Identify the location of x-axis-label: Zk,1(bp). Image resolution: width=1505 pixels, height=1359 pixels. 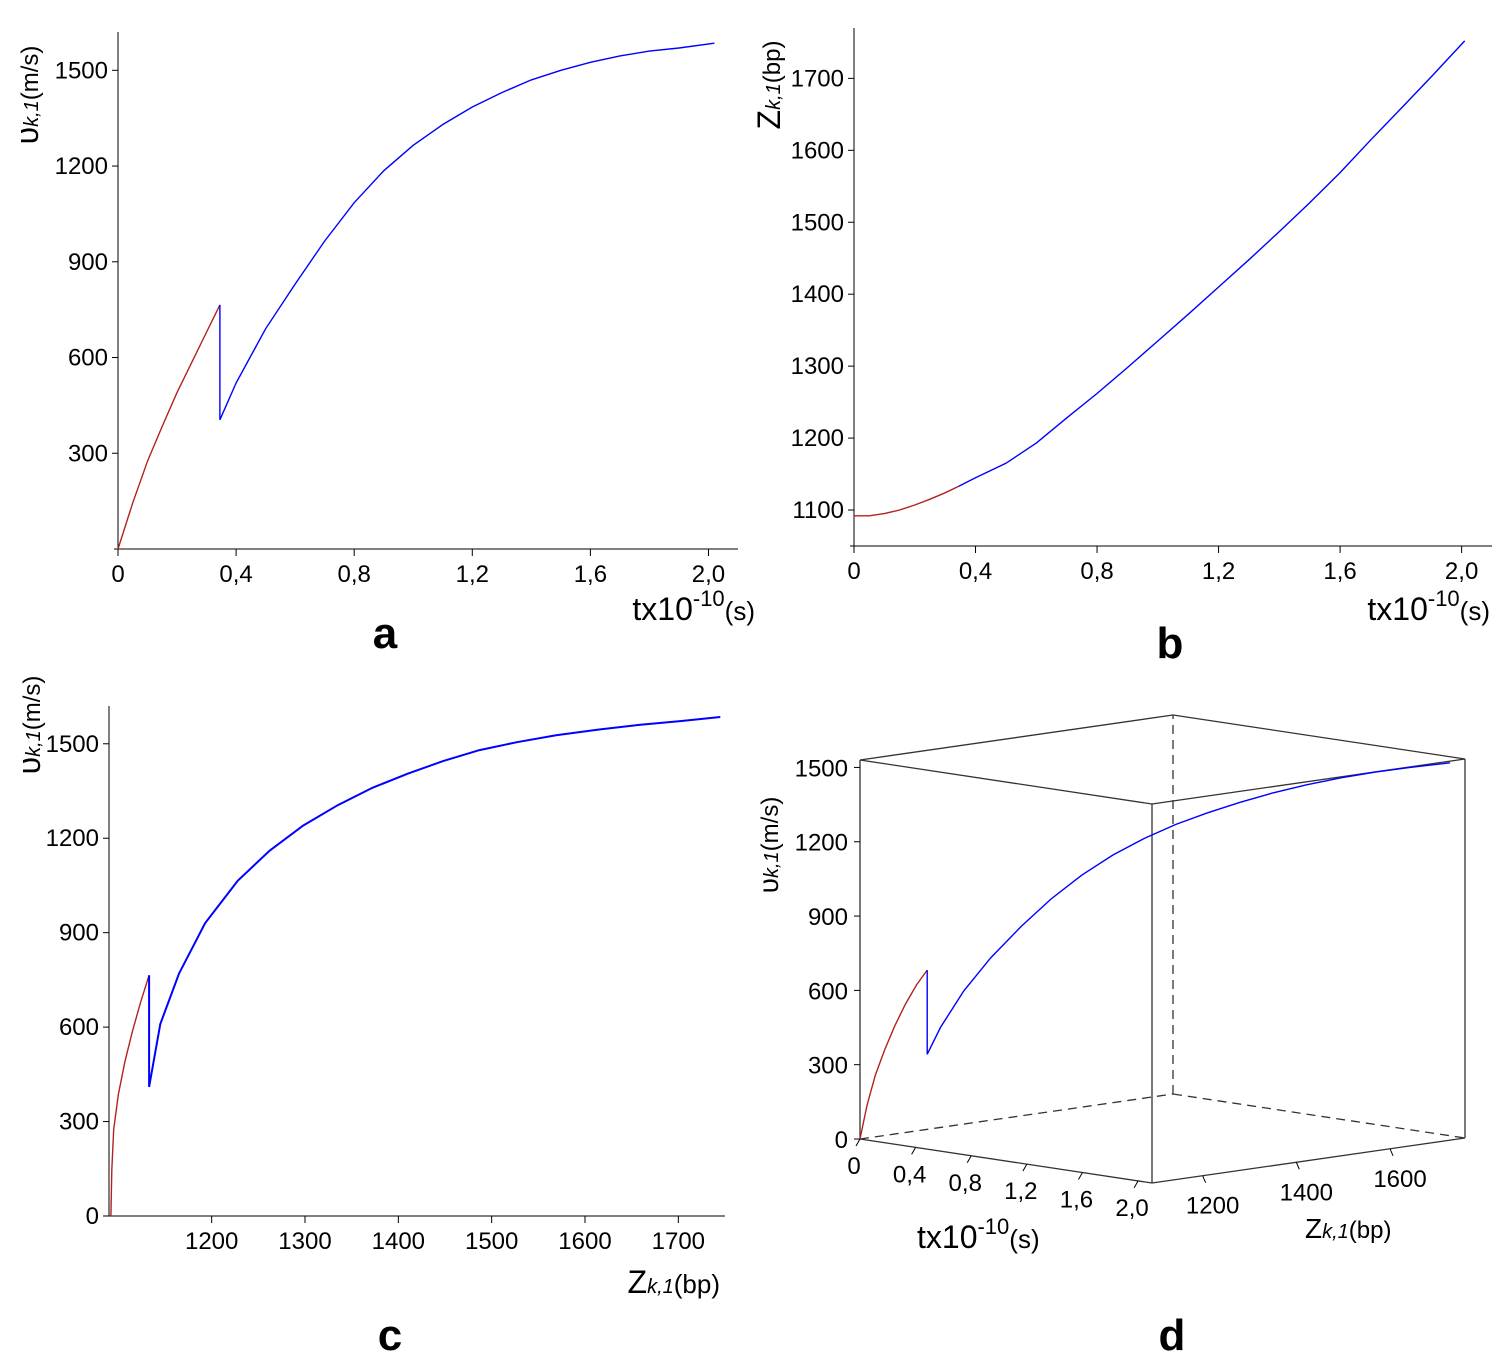
(674, 1282).